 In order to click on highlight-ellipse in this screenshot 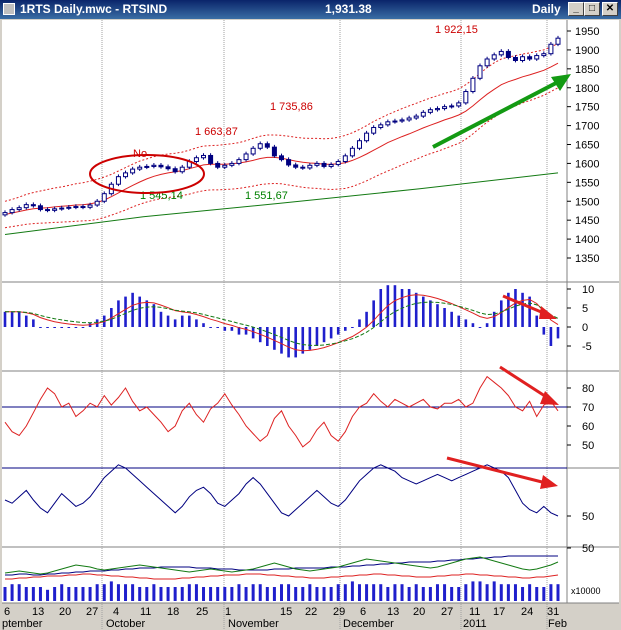, I will do `click(147, 174)`.